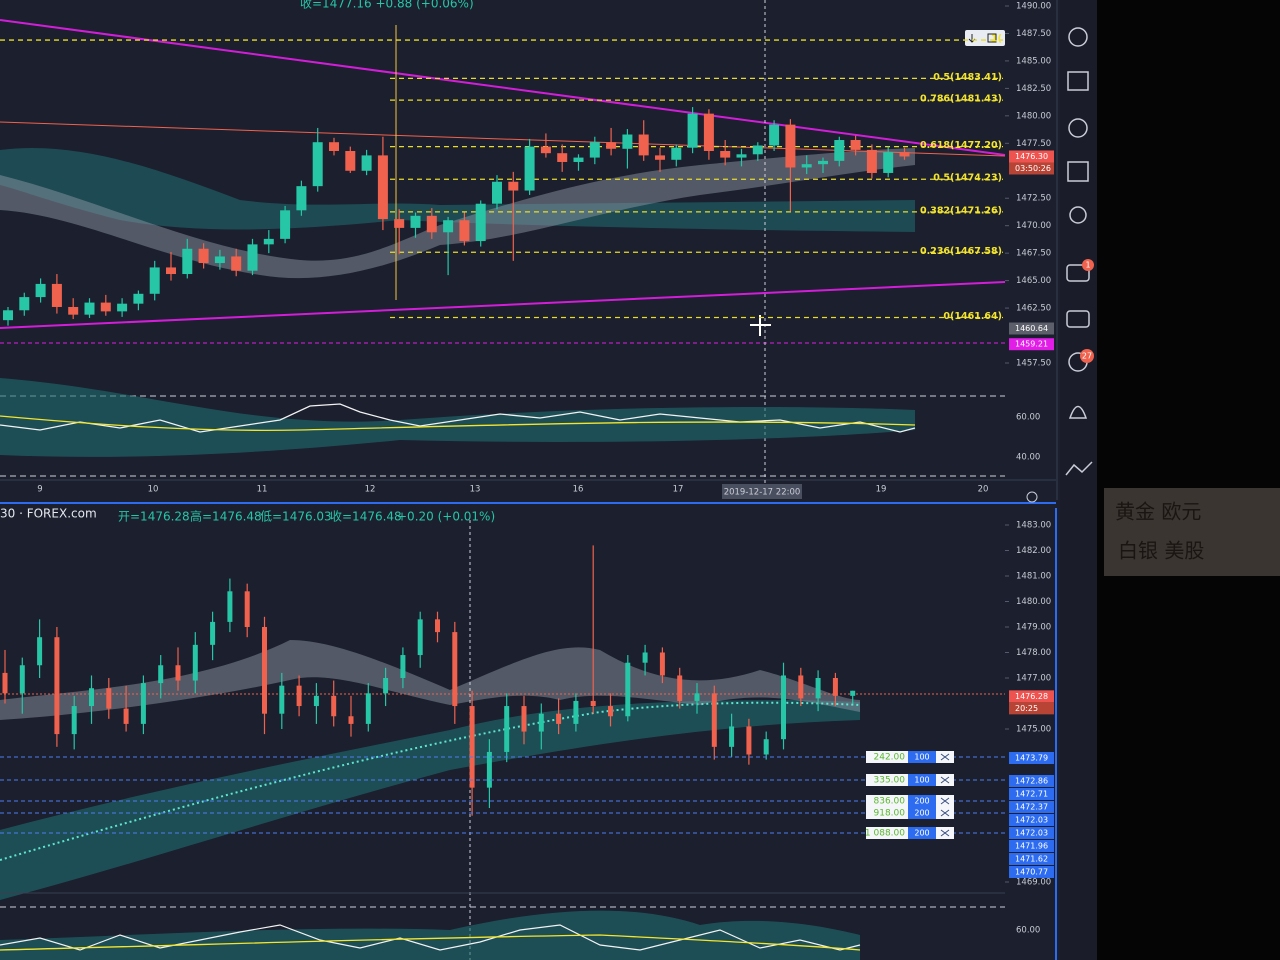 Image resolution: width=1280 pixels, height=960 pixels. What do you see at coordinates (1078, 412) in the screenshot?
I see `notifications-icon` at bounding box center [1078, 412].